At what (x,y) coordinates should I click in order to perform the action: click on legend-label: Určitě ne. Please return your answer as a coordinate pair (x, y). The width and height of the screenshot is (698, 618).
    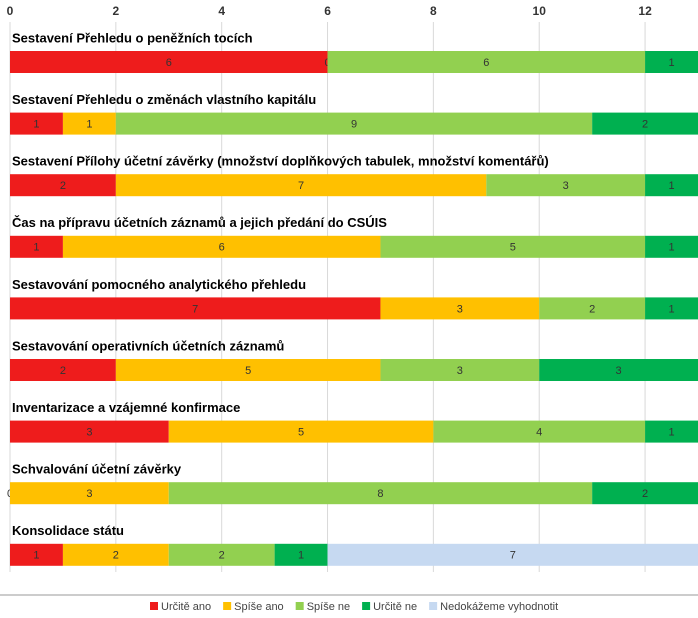
    Looking at the image, I should click on (395, 607).